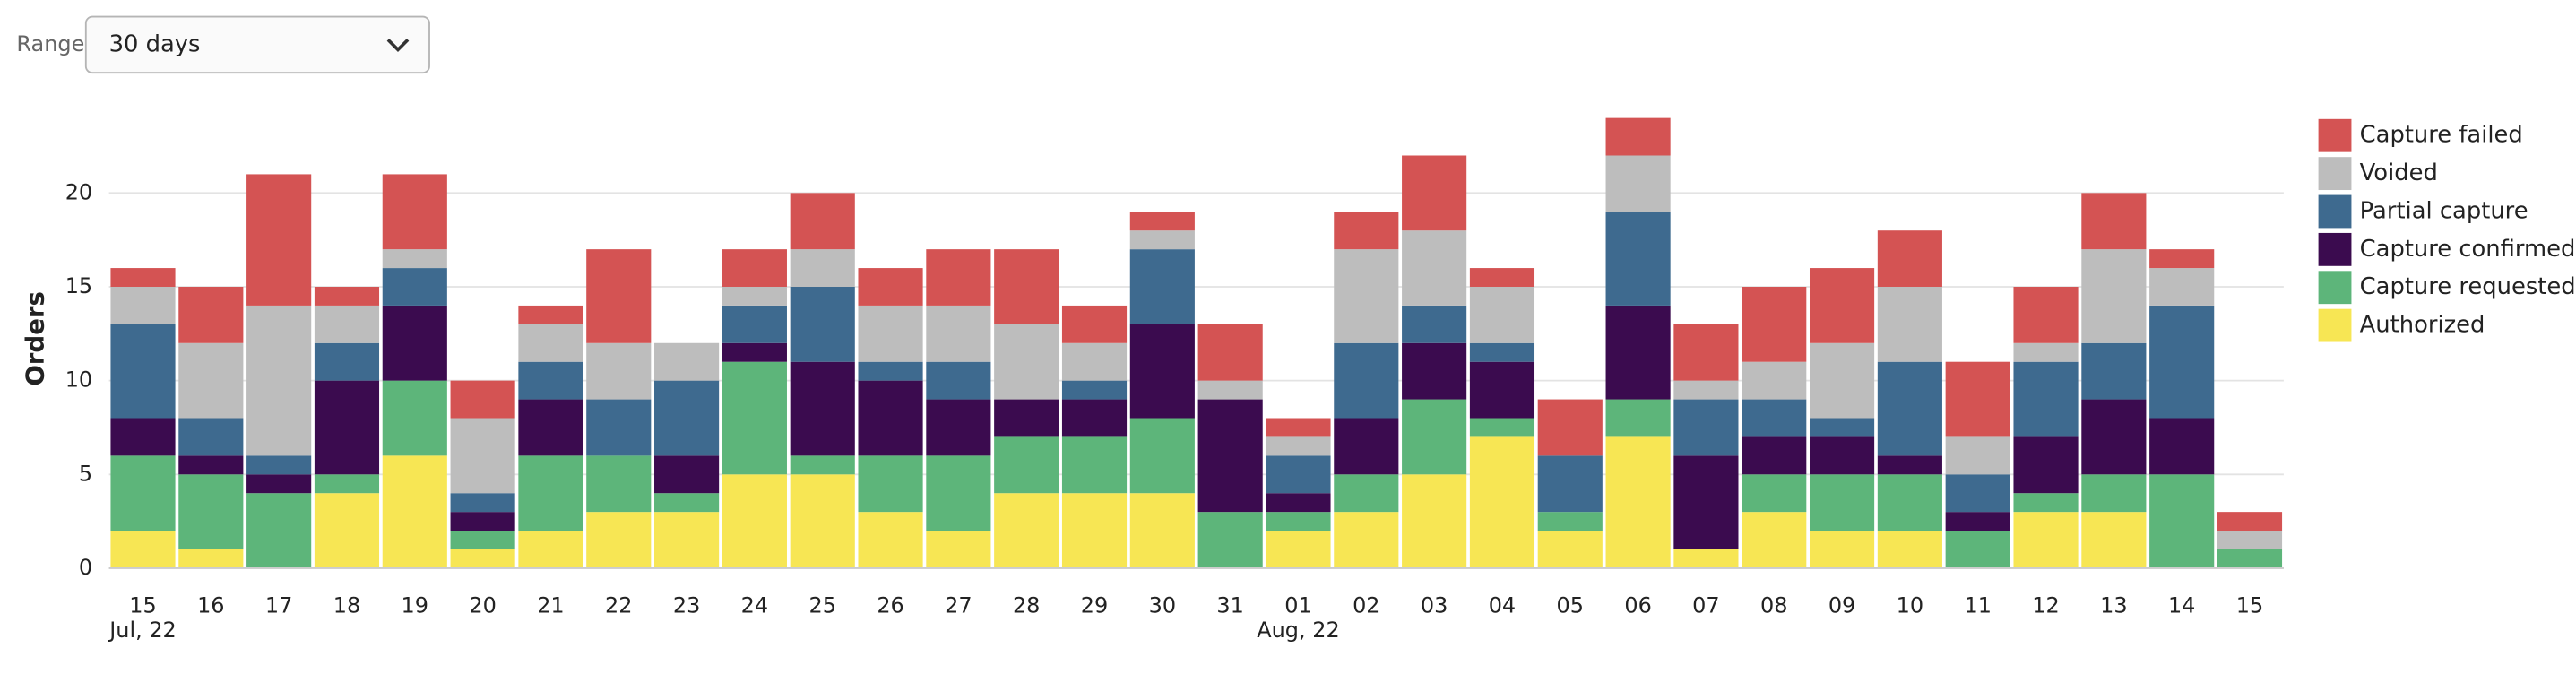 Image resolution: width=2576 pixels, height=674 pixels. What do you see at coordinates (210, 605) in the screenshot?
I see `x-tick-label: 16` at bounding box center [210, 605].